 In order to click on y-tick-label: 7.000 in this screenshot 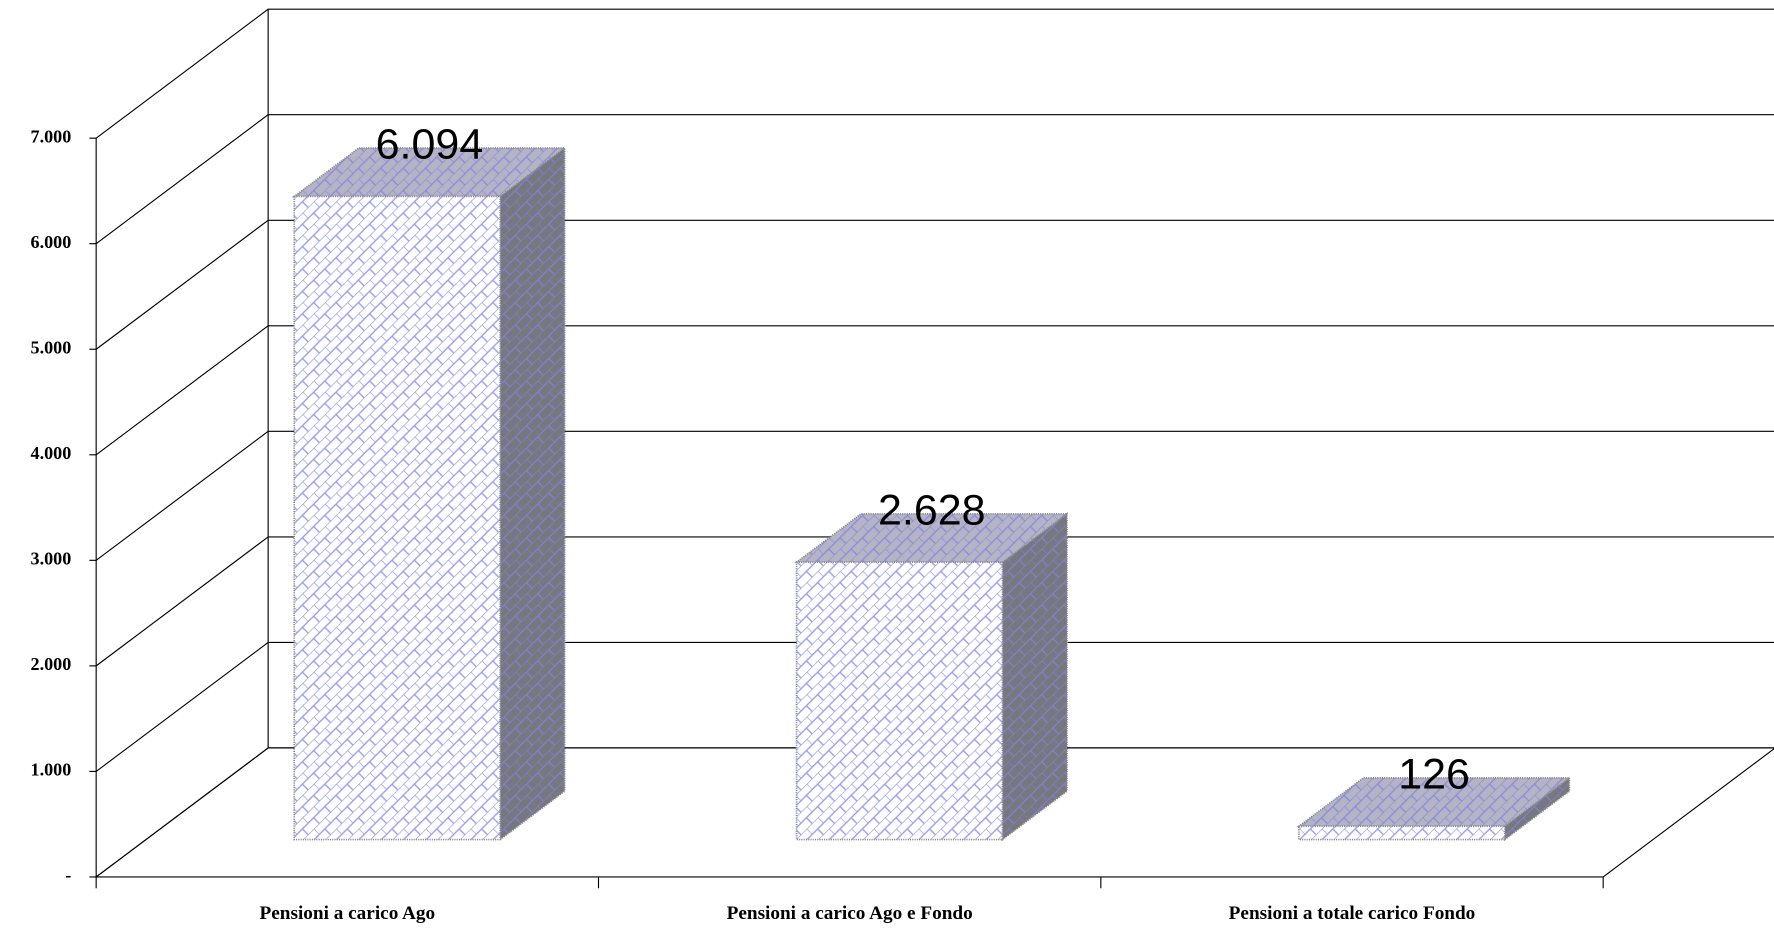, I will do `click(51, 136)`.